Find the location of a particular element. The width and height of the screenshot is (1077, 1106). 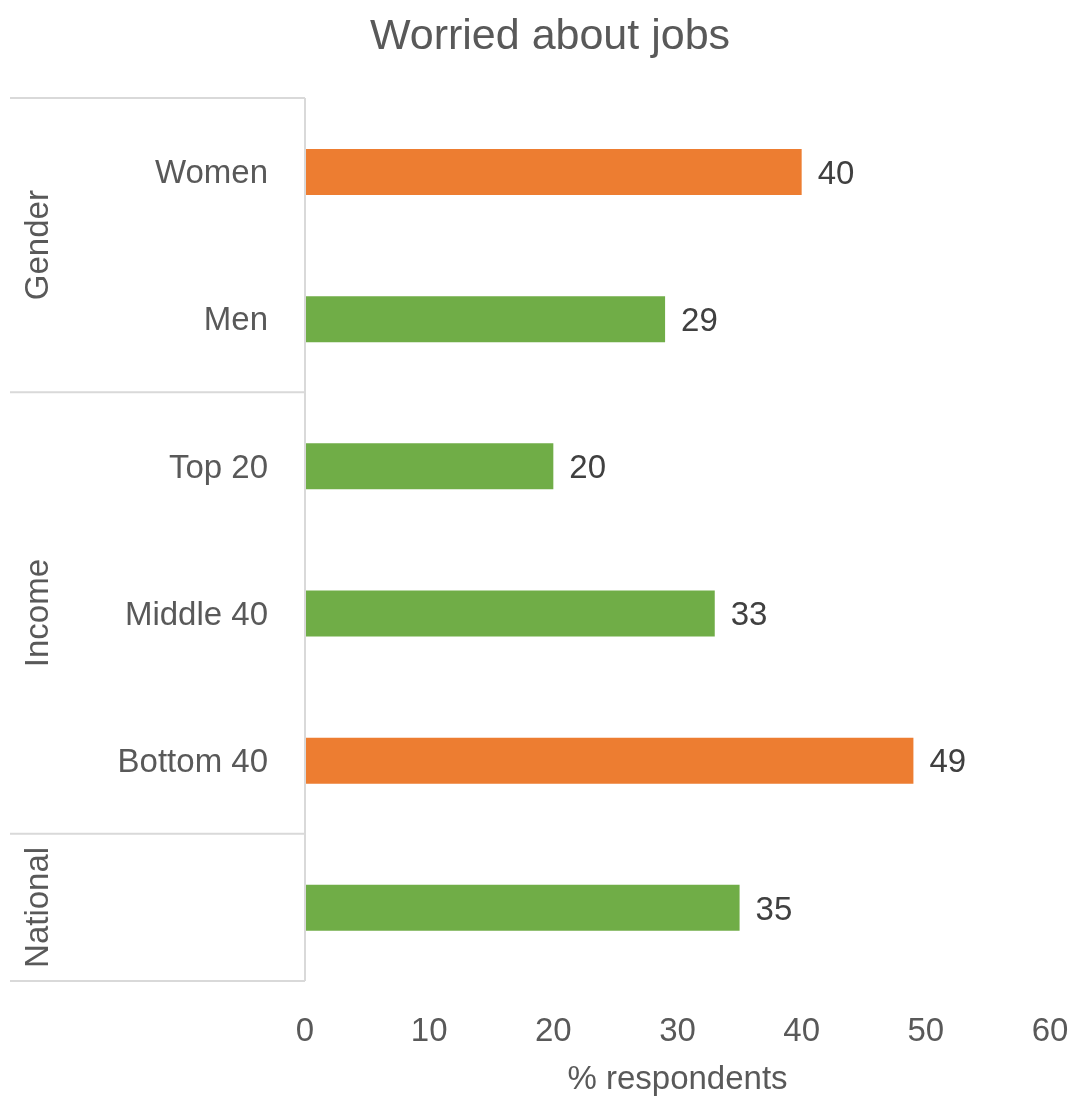

data-label: 29 is located at coordinates (699, 319).